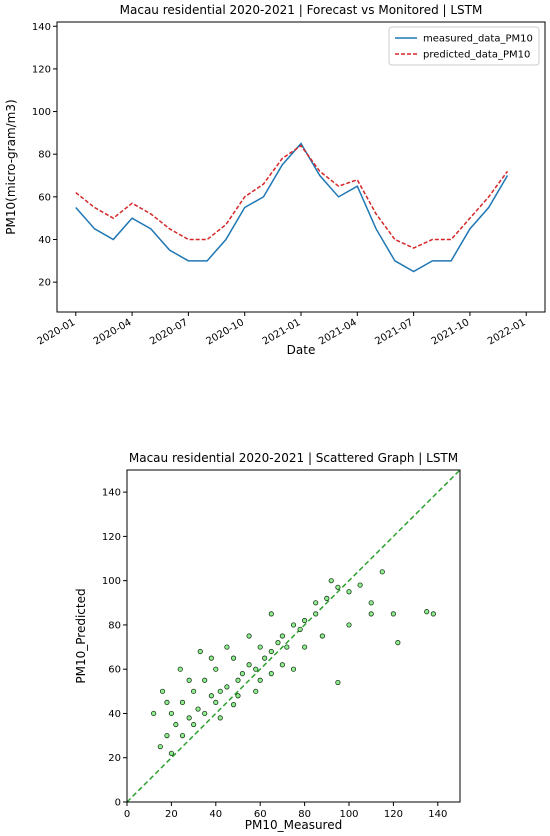 This screenshot has width=550, height=836. I want to click on y-axis-label: PM10_Predicted, so click(81, 635).